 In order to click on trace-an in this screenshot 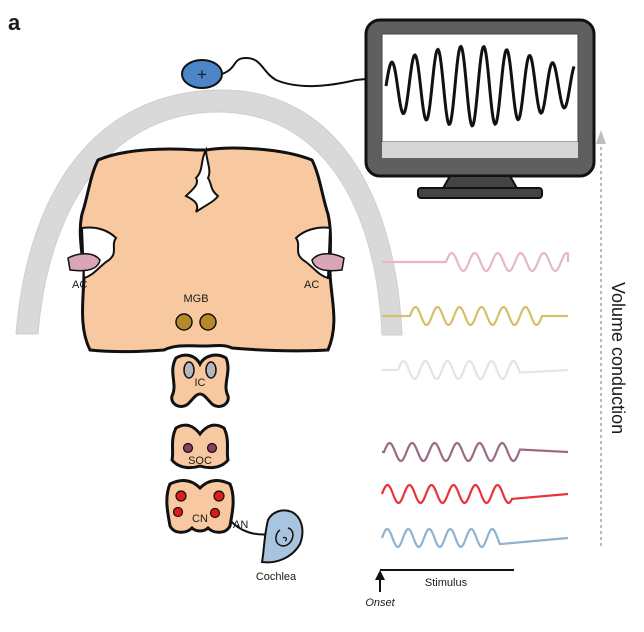, I will do `click(474, 538)`.